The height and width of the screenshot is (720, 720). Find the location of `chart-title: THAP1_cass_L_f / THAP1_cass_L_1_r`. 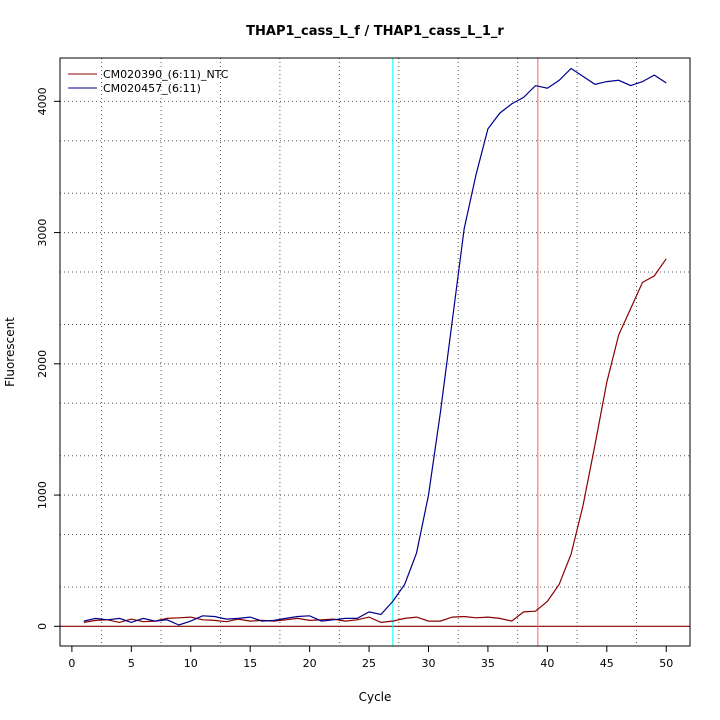

chart-title: THAP1_cass_L_f / THAP1_cass_L_1_r is located at coordinates (375, 31).